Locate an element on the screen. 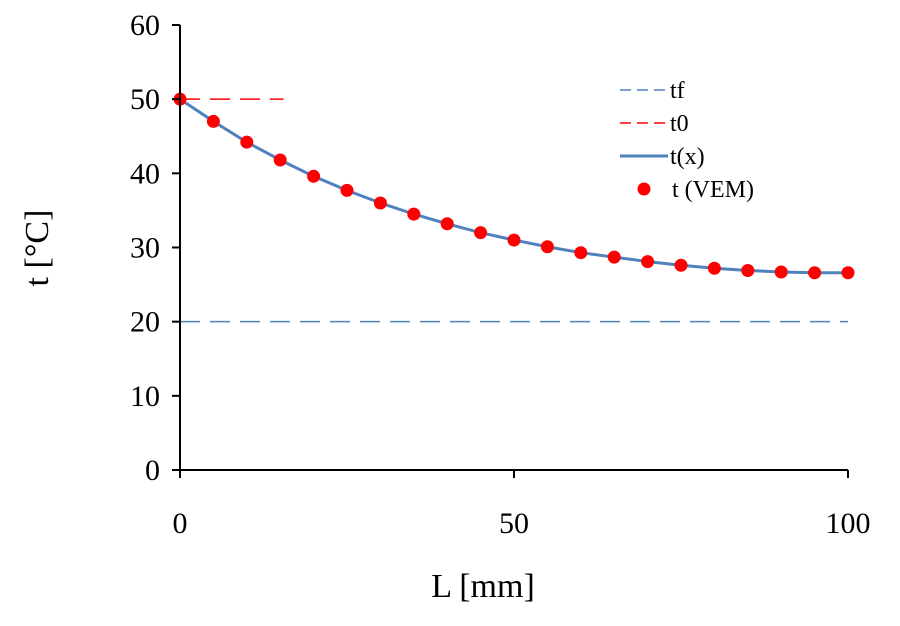 This screenshot has width=900, height=626. y-tick-label: 40 is located at coordinates (145, 173).